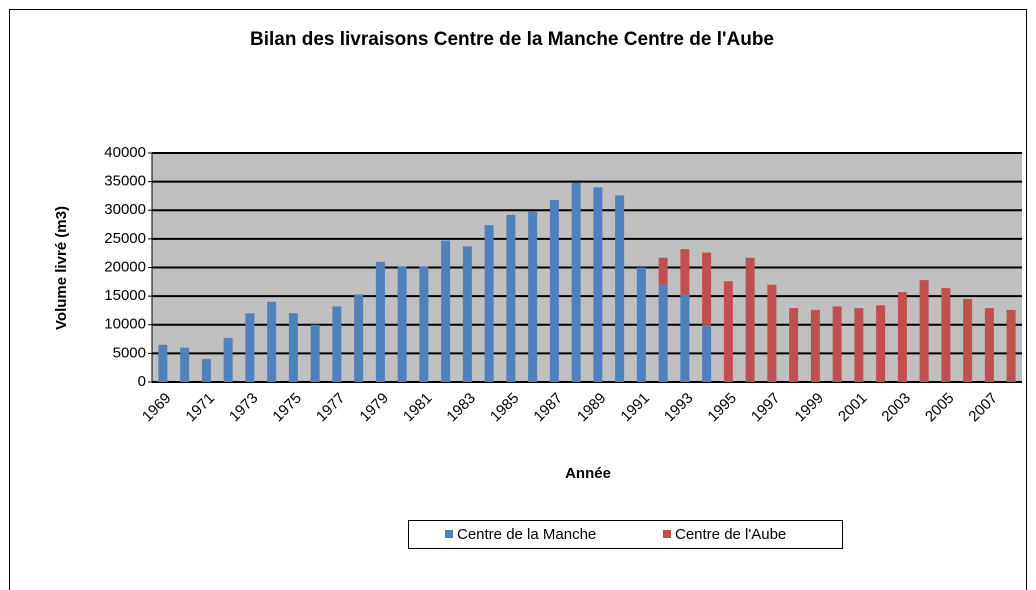  Describe the element at coordinates (125, 324) in the screenshot. I see `y-tick-label: 10000` at that location.